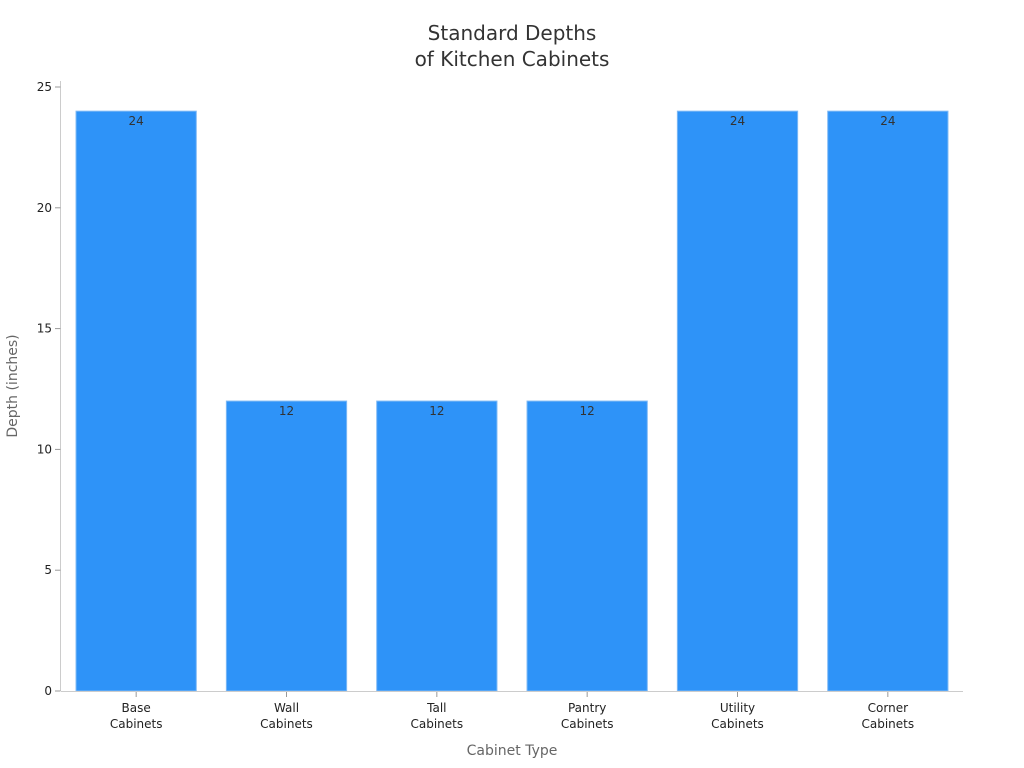 Image resolution: width=1024 pixels, height=768 pixels. I want to click on x-tick-label: Tall, so click(436, 708).